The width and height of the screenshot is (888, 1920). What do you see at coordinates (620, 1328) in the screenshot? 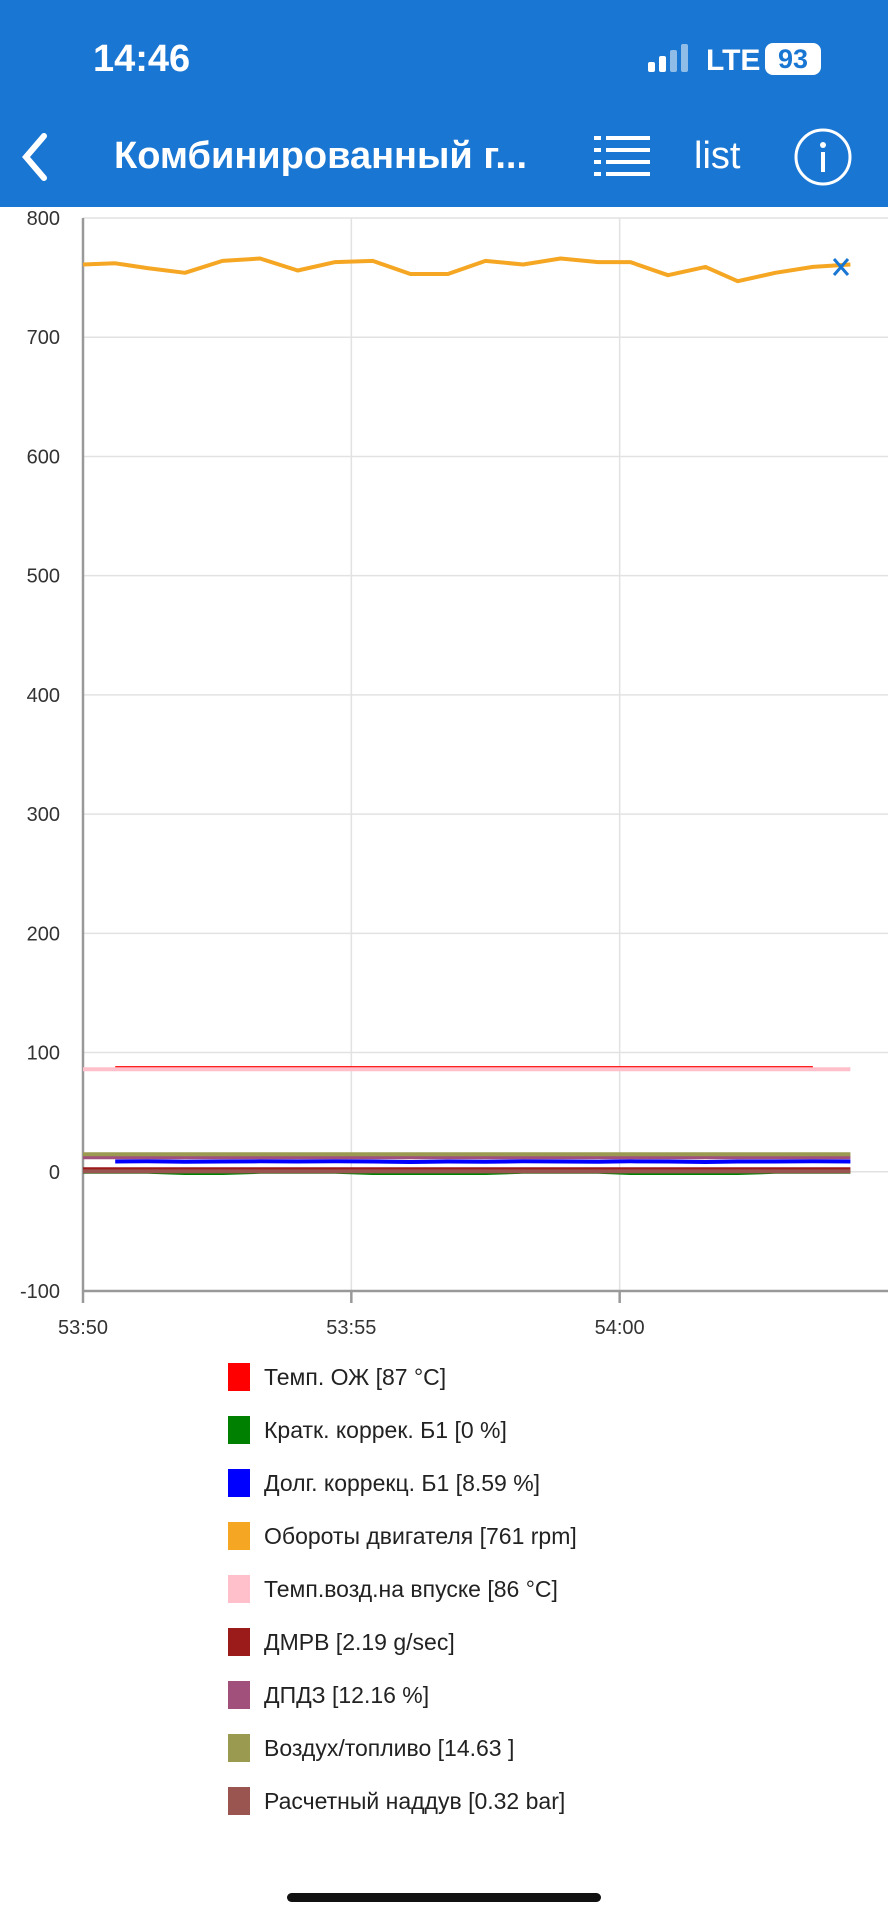
I see `x-tick-label: 54:00` at bounding box center [620, 1328].